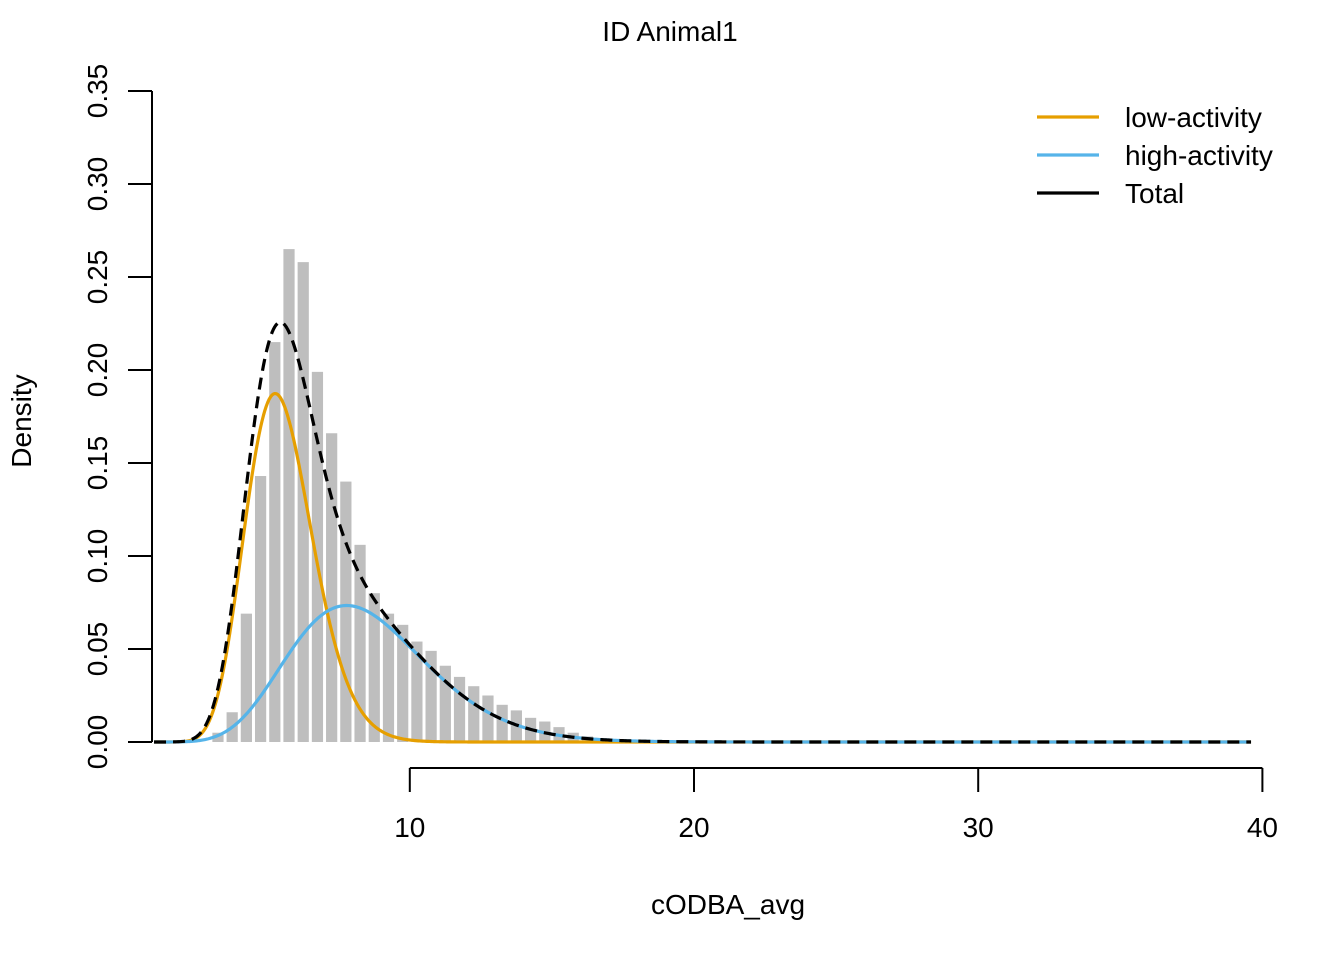 This screenshot has width=1344, height=960. Describe the element at coordinates (97, 91) in the screenshot. I see `y-tick-label: 0.35` at that location.